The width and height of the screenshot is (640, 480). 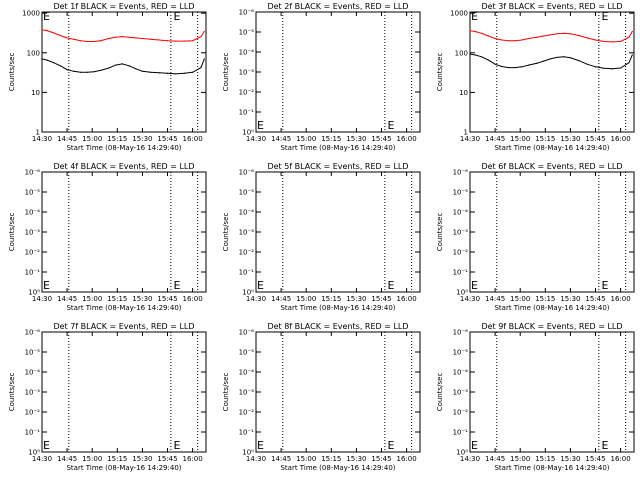 What do you see at coordinates (35, 93) in the screenshot?
I see `y-tick-label: 10` at bounding box center [35, 93].